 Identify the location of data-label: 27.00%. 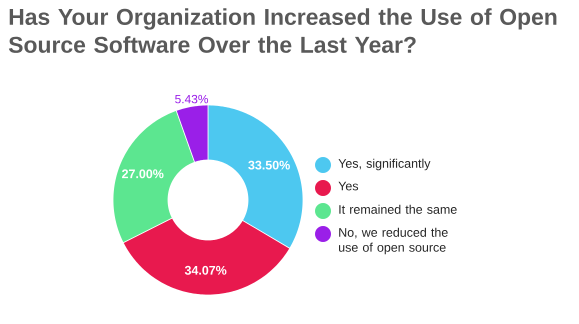
(143, 173).